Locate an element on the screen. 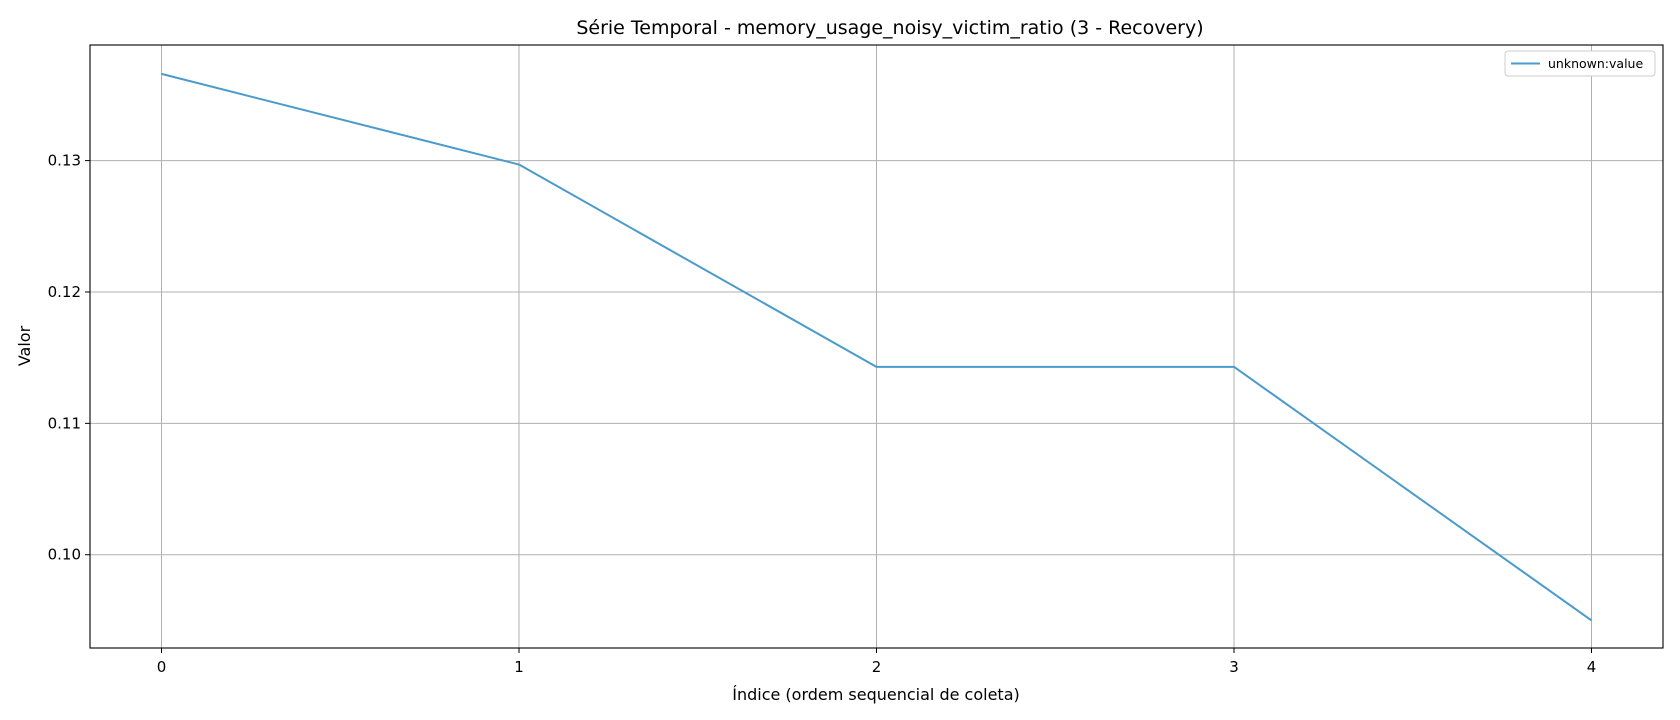  x-axis-label: Índice (ordem sequencial de coleta) is located at coordinates (876, 694).